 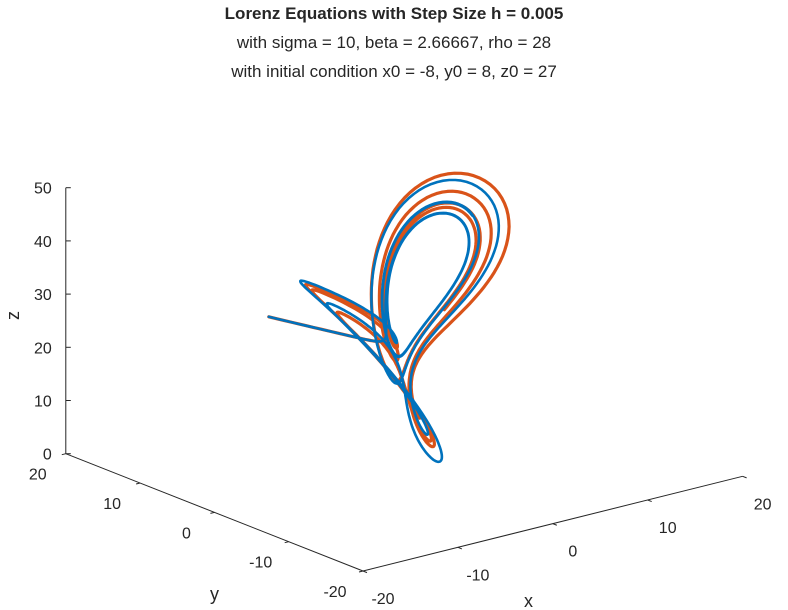 What do you see at coordinates (112, 504) in the screenshot?
I see `y-tick-label: 10` at bounding box center [112, 504].